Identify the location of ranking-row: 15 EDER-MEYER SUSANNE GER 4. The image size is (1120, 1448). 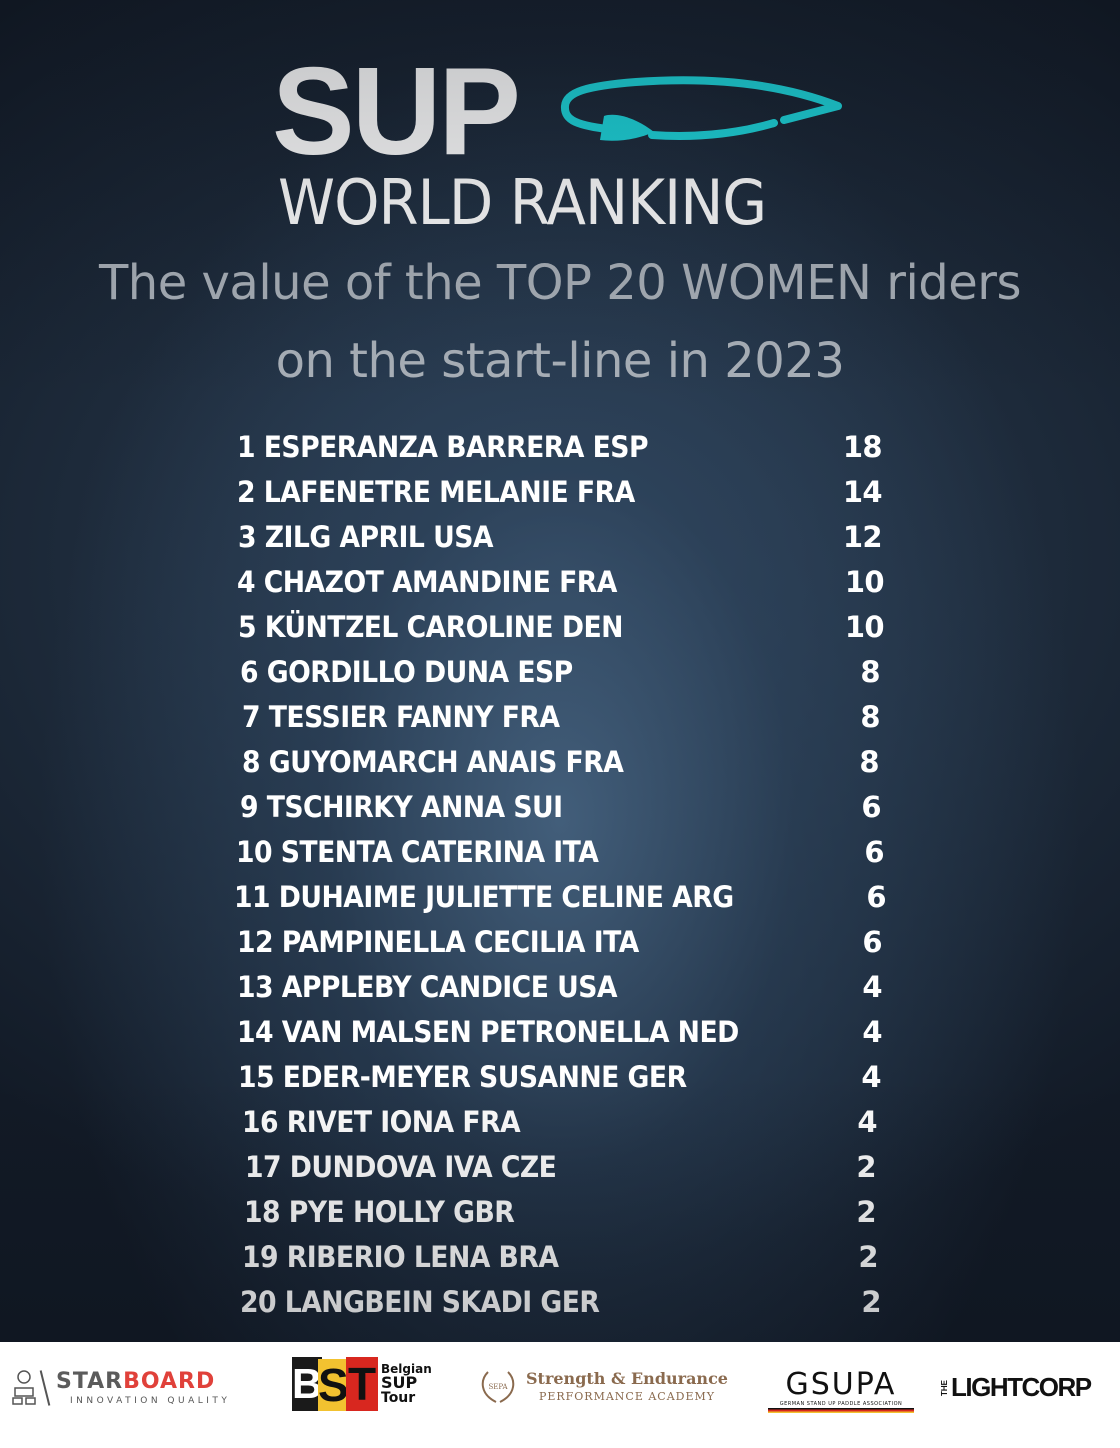
(560, 1077).